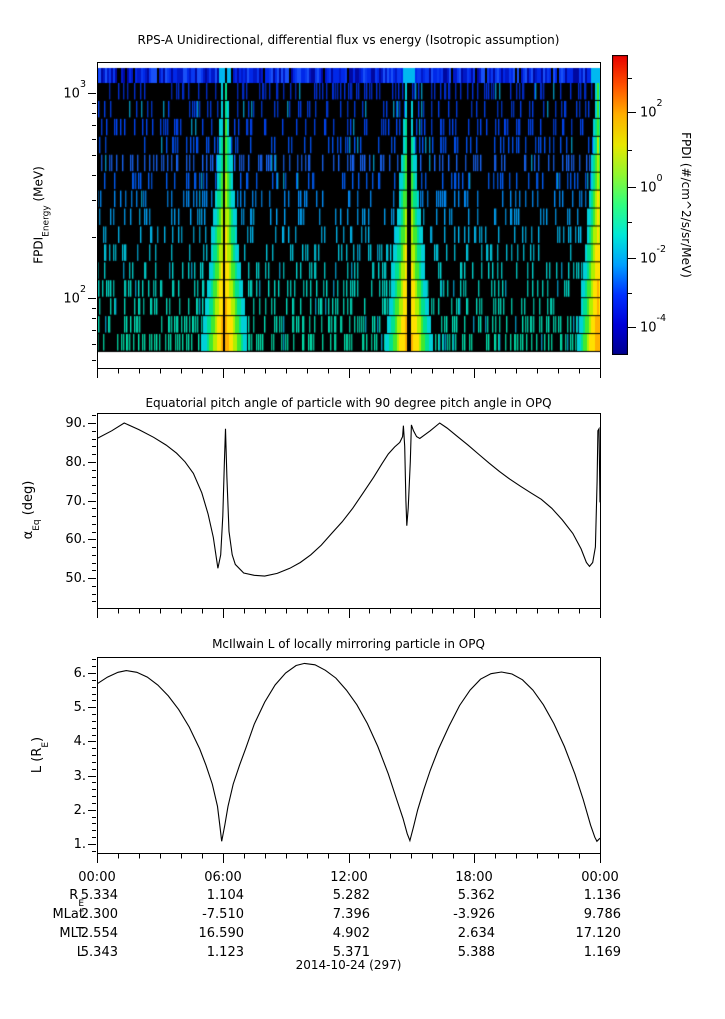  I want to click on panel2-y-tick-label: 50., so click(75, 578).